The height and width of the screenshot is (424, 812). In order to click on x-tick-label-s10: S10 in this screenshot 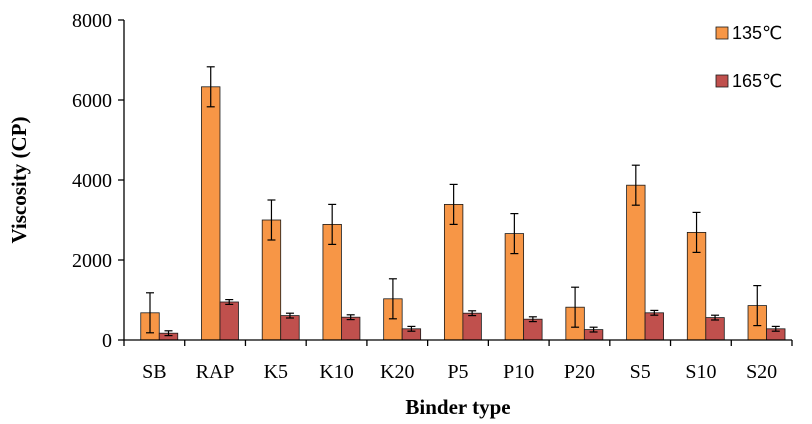, I will do `click(700, 372)`.